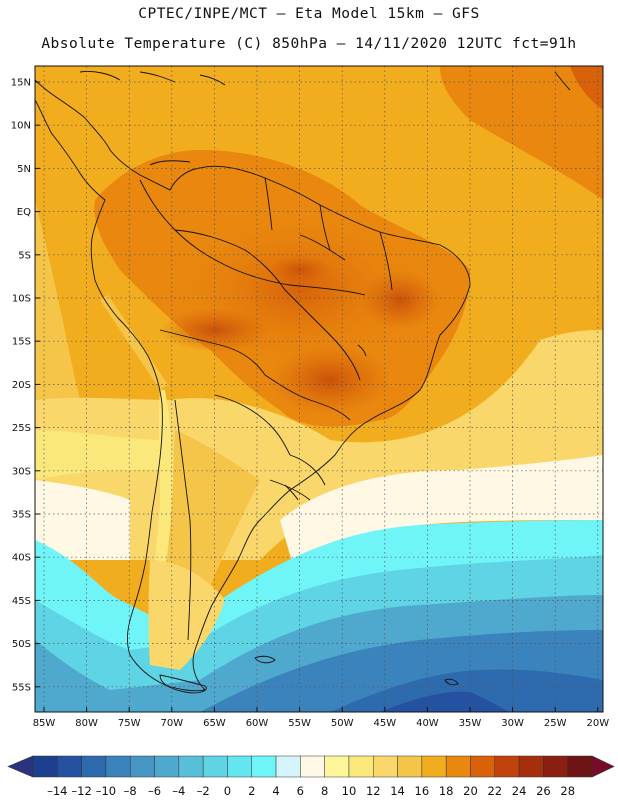  I want to click on lat-label-10s: 10S, so click(21, 299).